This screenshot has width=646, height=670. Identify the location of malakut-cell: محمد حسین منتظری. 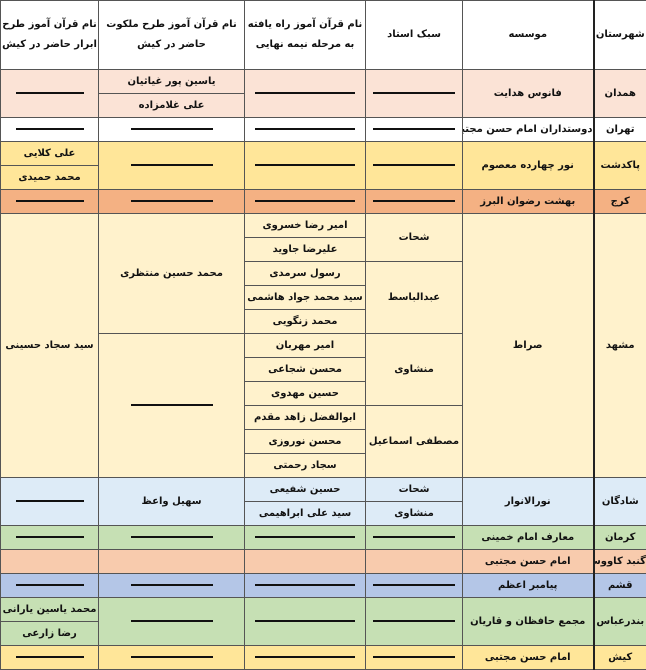
(172, 274).